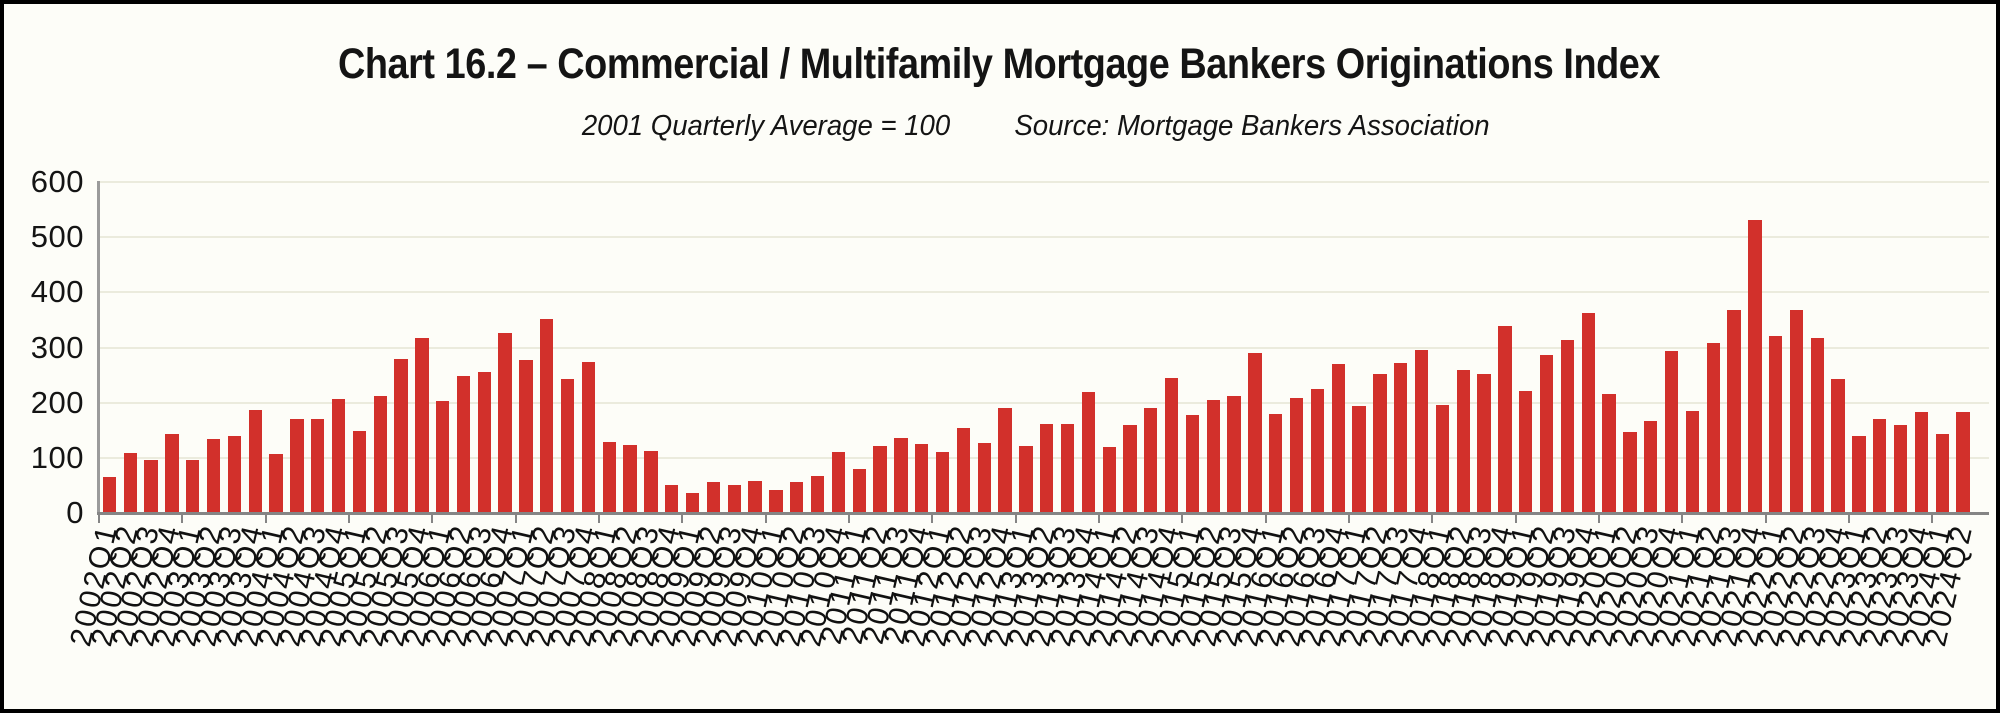 Image resolution: width=2000 pixels, height=713 pixels. What do you see at coordinates (98, 347) in the screenshot?
I see `y-axis-line` at bounding box center [98, 347].